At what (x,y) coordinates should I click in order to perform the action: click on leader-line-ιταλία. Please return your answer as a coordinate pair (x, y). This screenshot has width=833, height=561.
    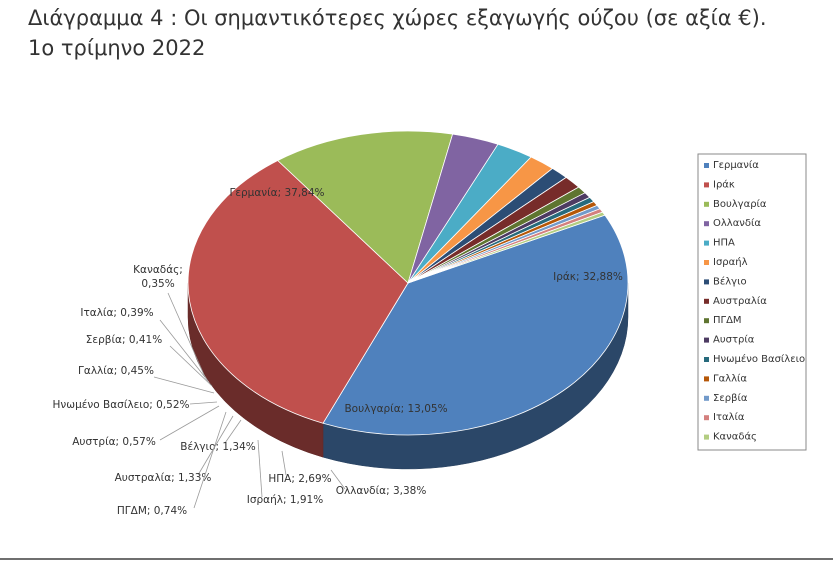
    Looking at the image, I should click on (184, 350).